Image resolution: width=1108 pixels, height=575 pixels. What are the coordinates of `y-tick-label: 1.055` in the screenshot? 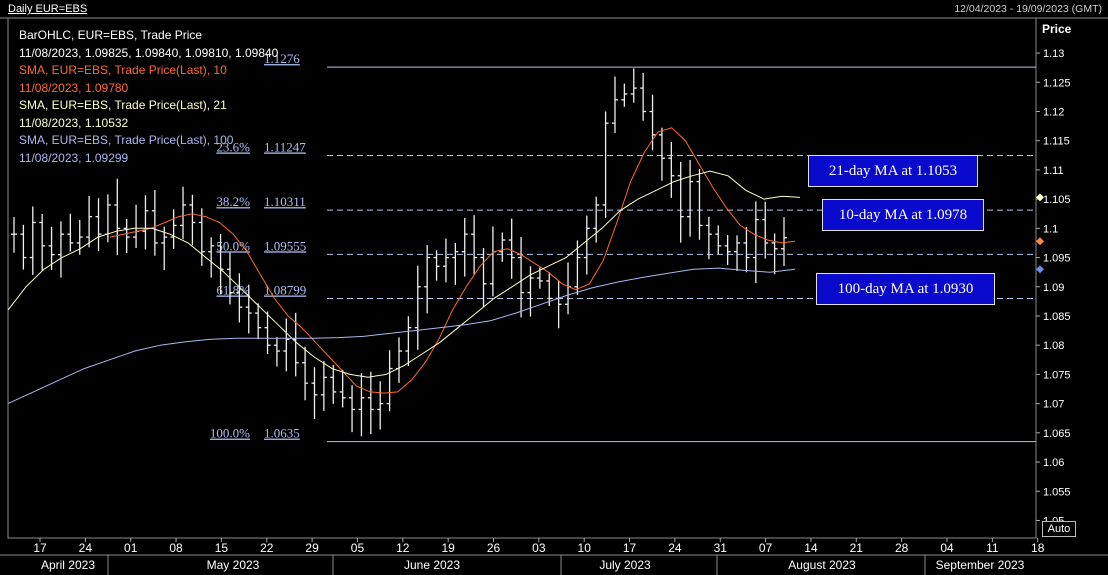 It's located at (1057, 492).